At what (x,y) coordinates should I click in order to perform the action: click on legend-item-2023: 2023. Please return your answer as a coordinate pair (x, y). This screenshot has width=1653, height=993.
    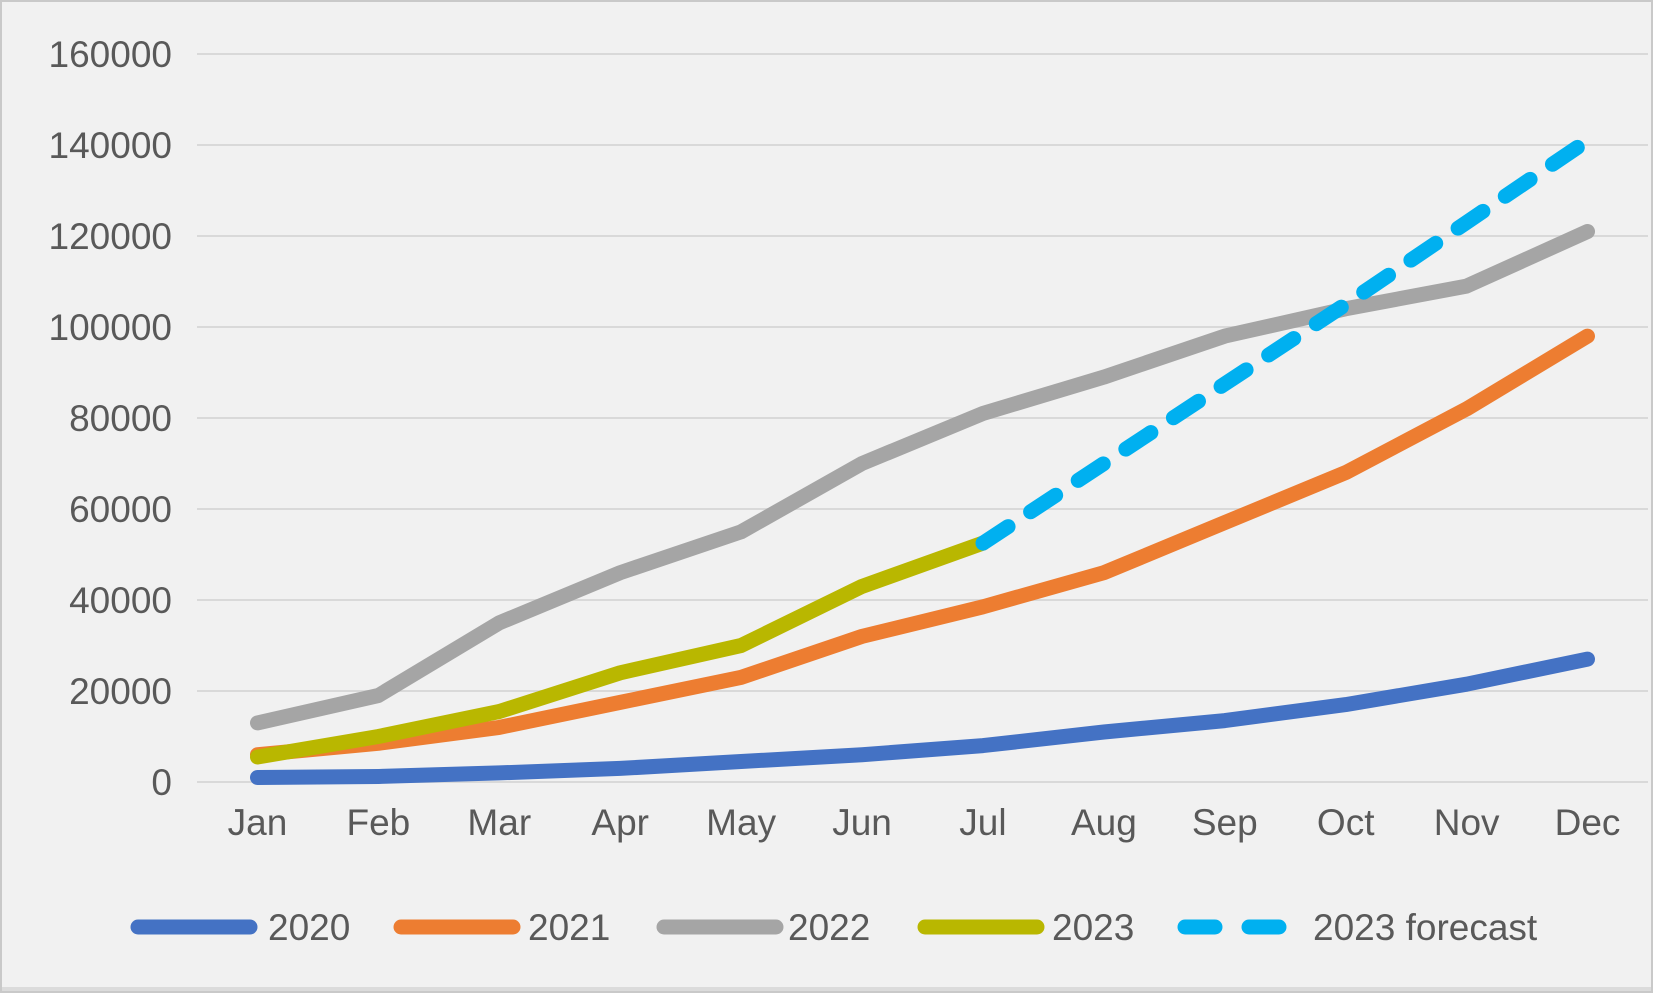
    Looking at the image, I should click on (1025, 927).